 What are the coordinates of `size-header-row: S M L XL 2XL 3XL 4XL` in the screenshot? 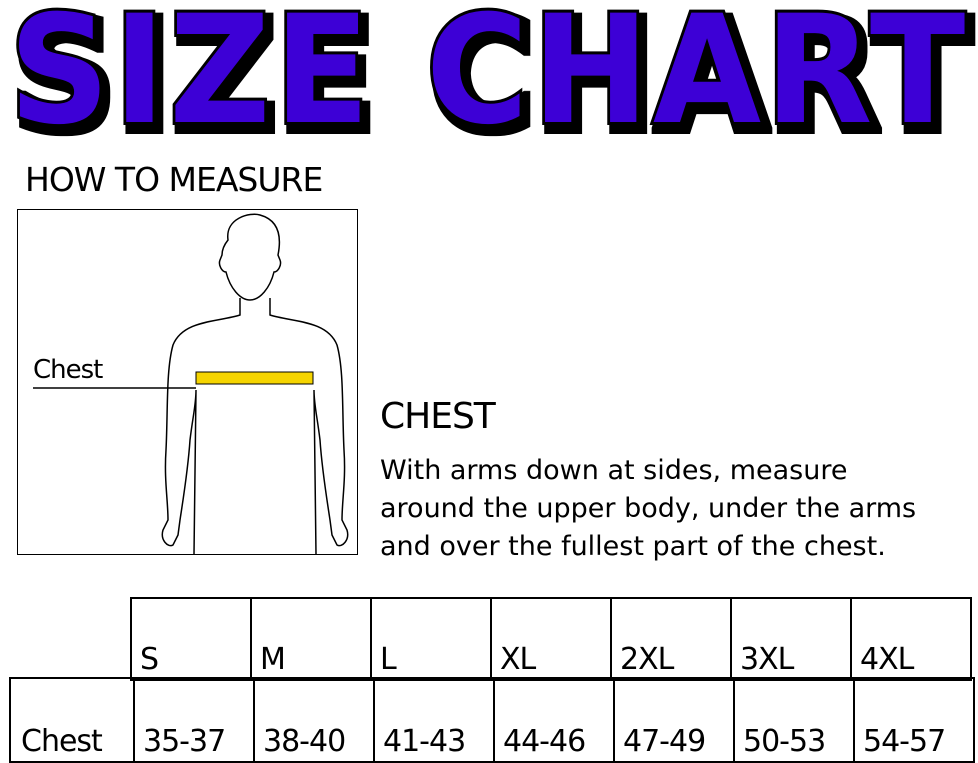 It's located at (551, 639).